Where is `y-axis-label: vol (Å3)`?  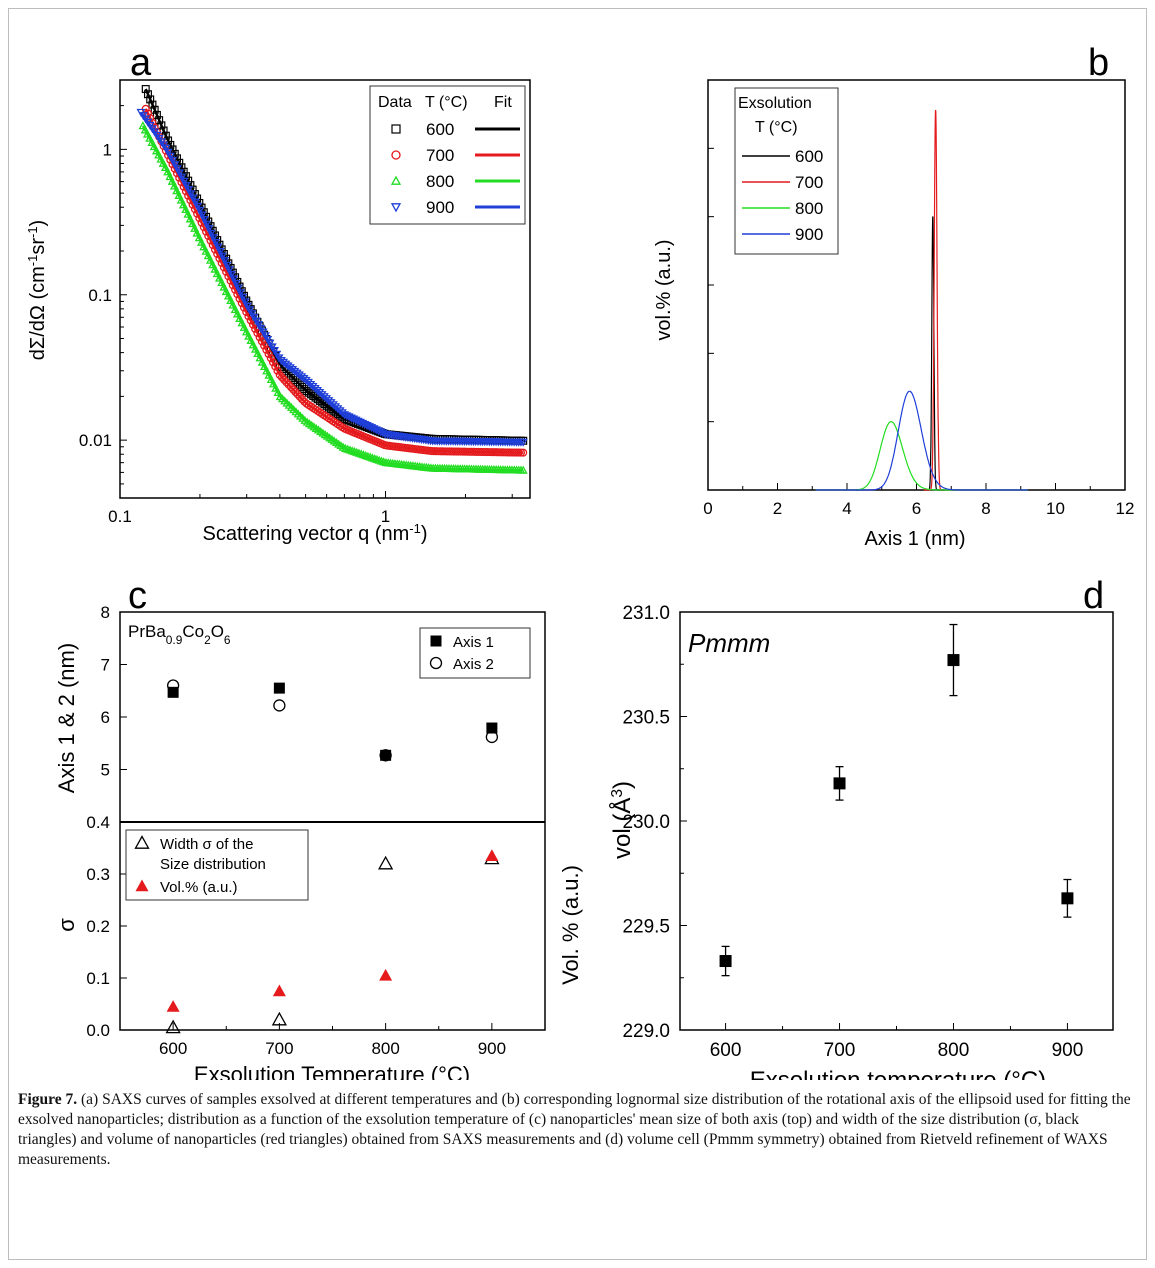 y-axis-label: vol (Å3) is located at coordinates (622, 820).